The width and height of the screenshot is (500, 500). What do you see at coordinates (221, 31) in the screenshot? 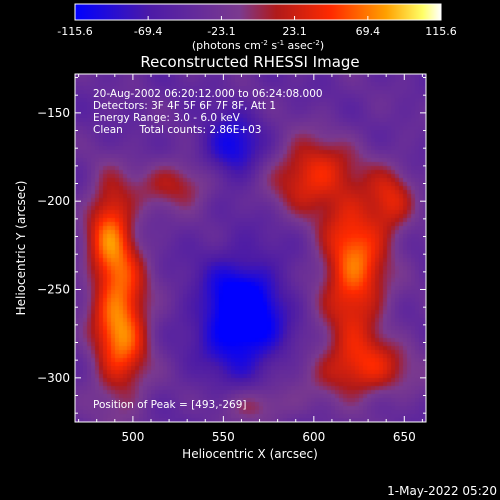
I see `colorbar-tick-label: -23.1` at bounding box center [221, 31].